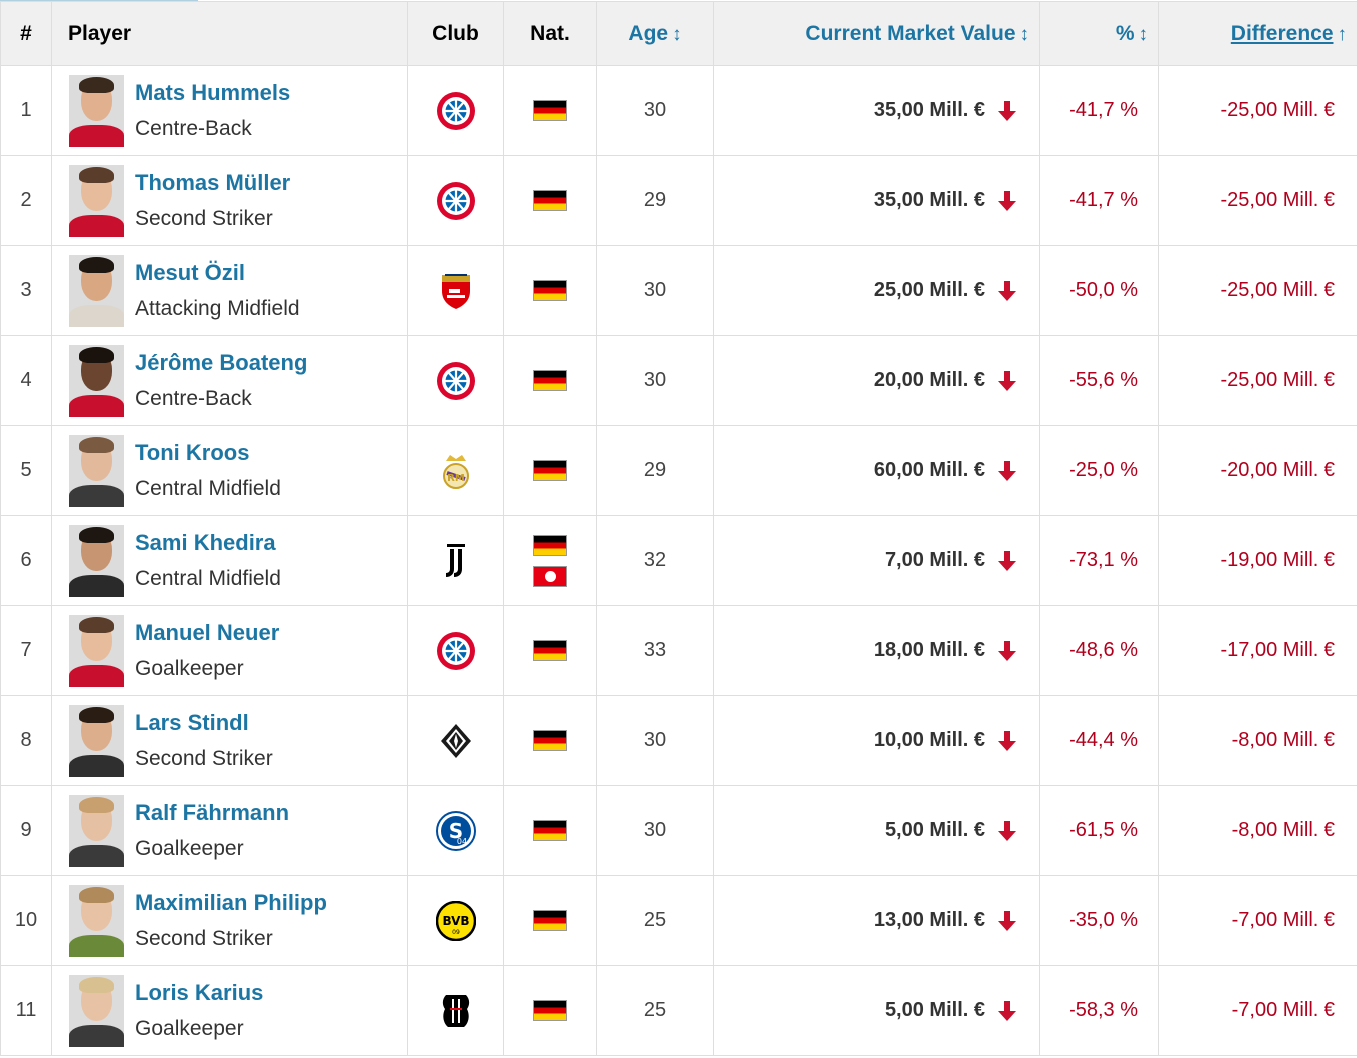 This screenshot has width=1357, height=1058. I want to click on percent-cell: -25,0 %, so click(1099, 470).